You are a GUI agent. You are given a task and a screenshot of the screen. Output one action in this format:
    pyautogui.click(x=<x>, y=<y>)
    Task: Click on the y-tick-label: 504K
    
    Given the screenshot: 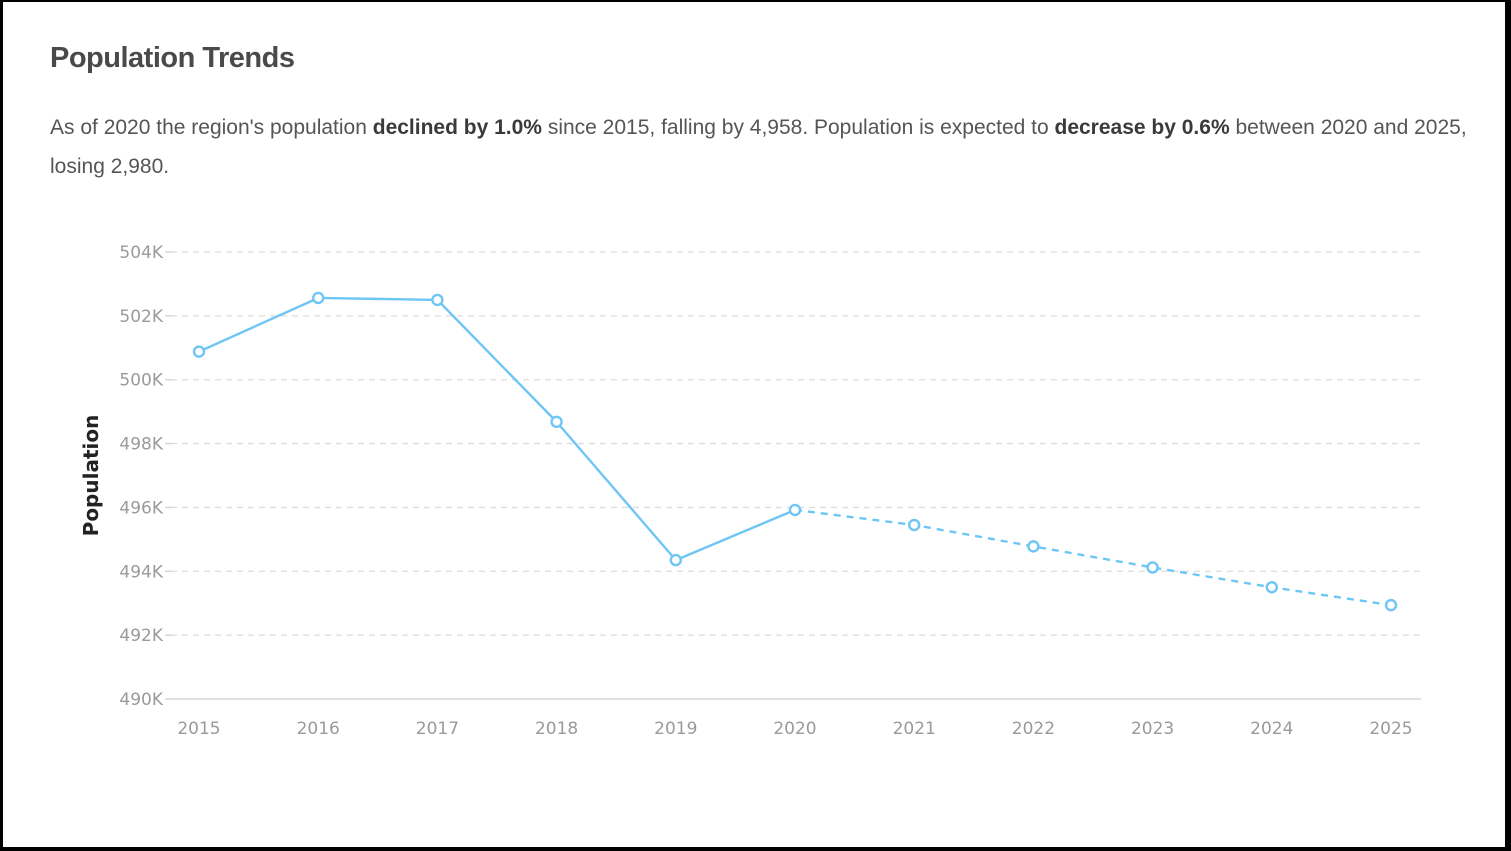 What is the action you would take?
    pyautogui.click(x=141, y=253)
    